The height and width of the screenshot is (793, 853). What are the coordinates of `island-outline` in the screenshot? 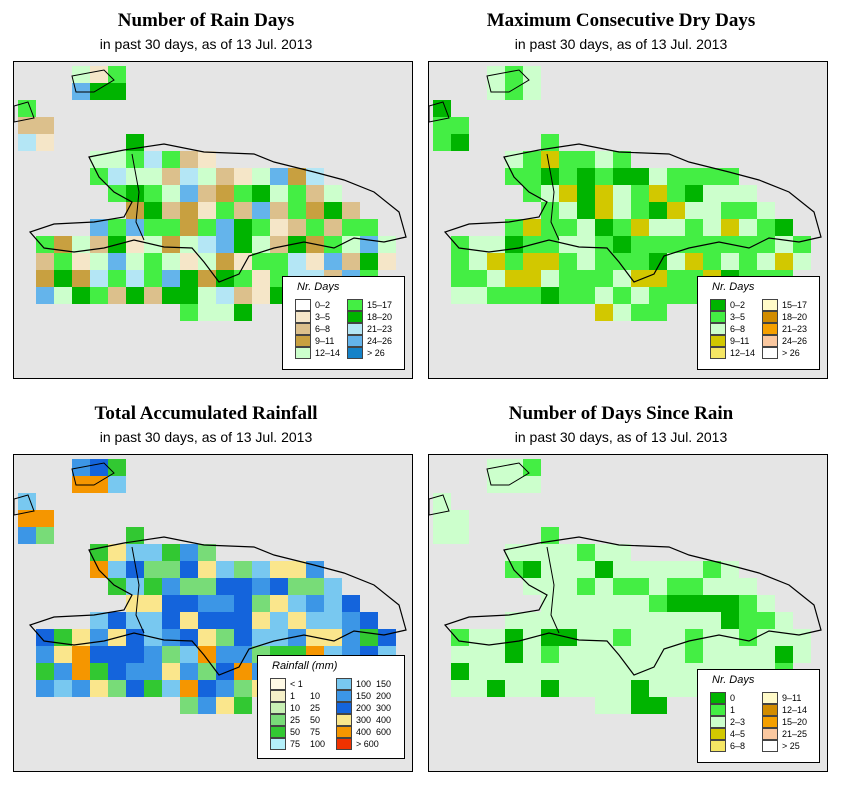 It's located at (479, 489).